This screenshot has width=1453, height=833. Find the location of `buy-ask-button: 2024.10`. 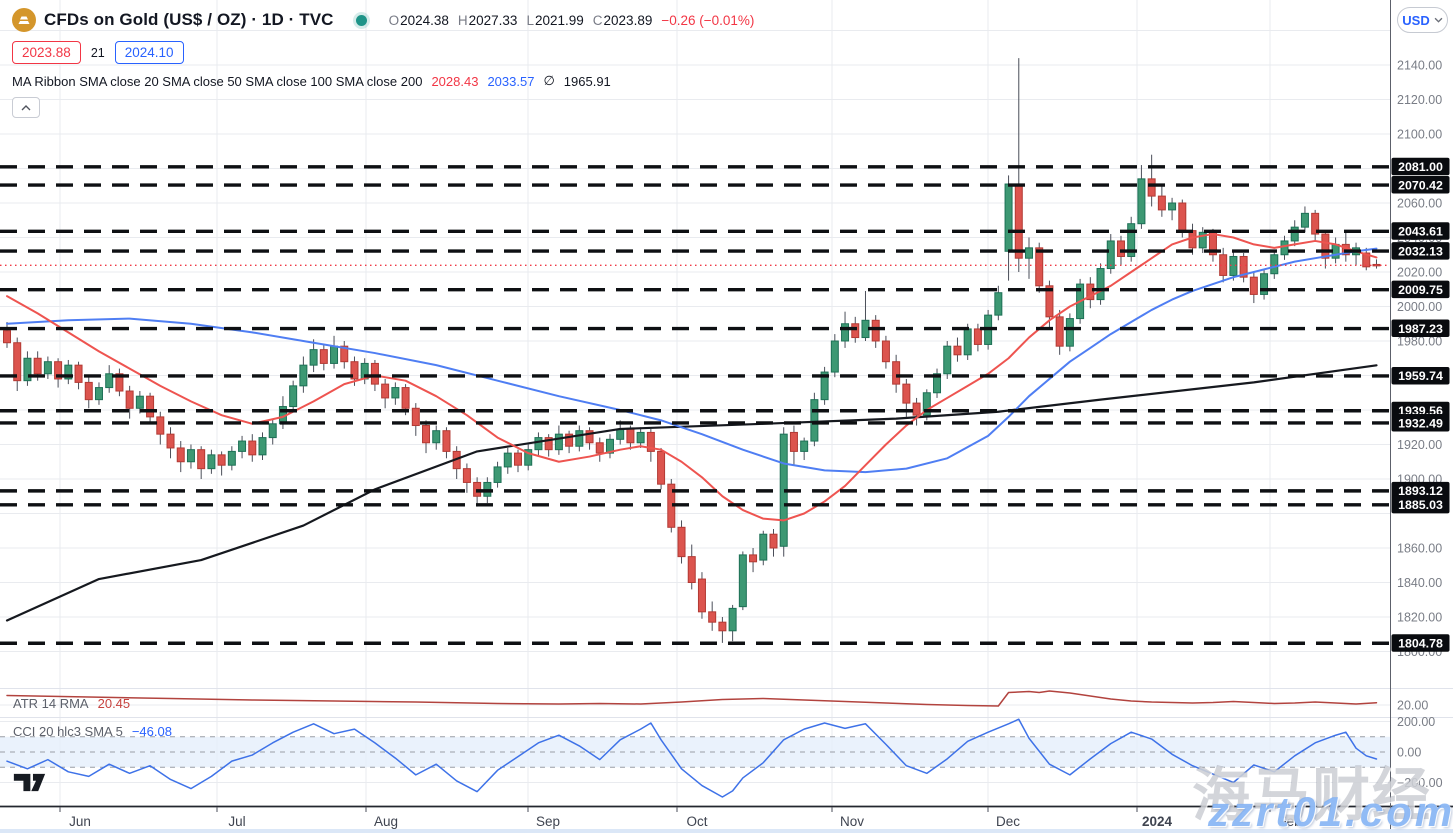

buy-ask-button: 2024.10 is located at coordinates (149, 52).